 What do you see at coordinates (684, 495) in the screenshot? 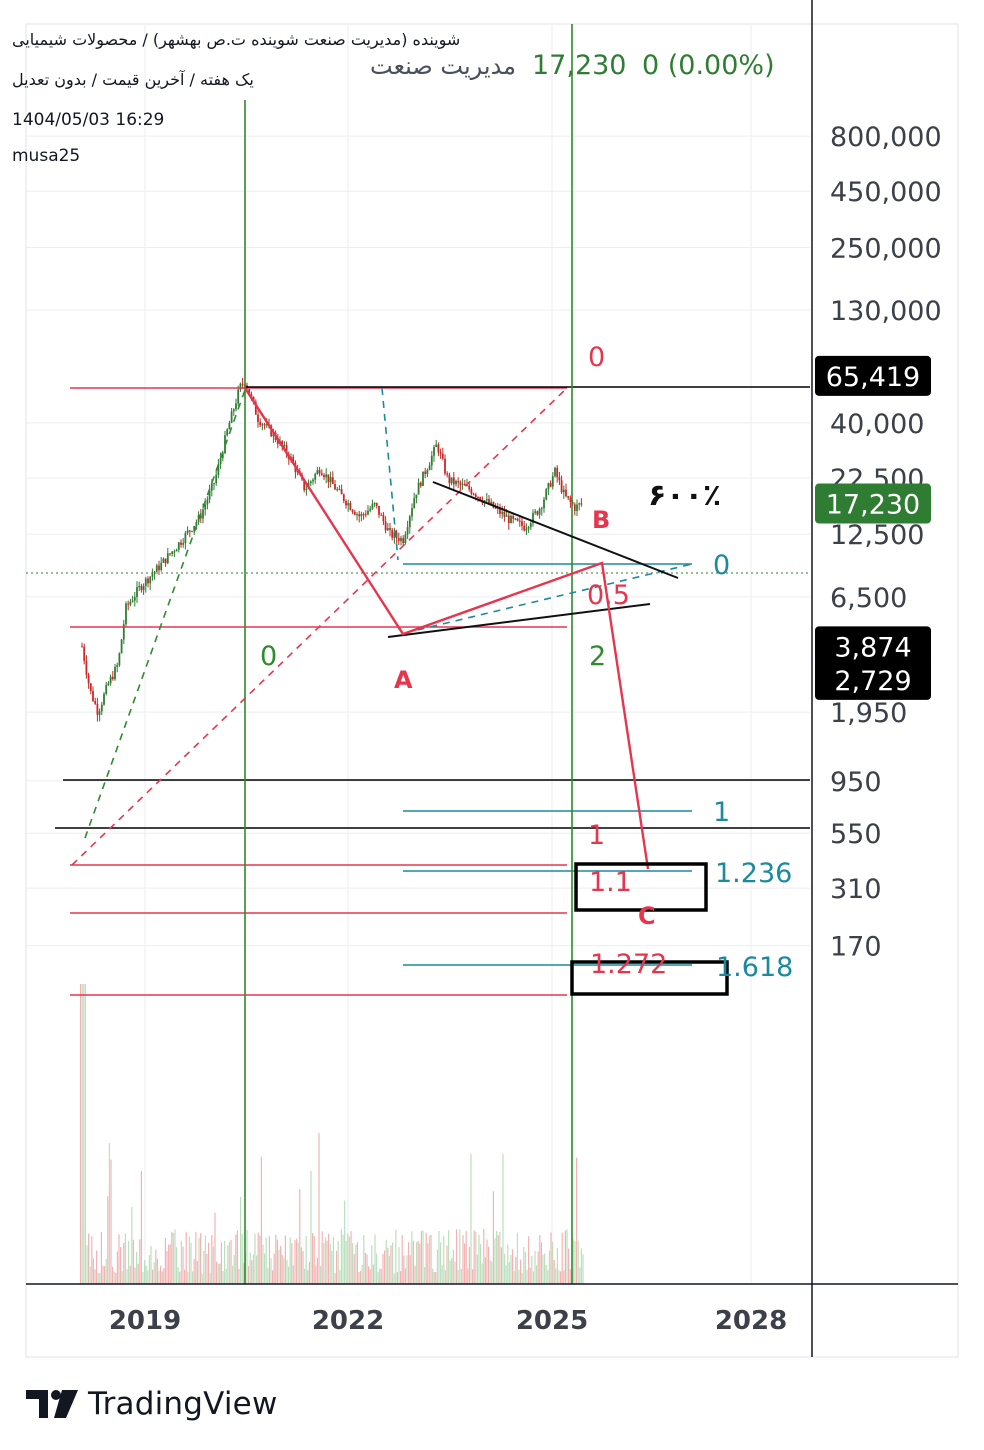
I see `percent-note: ۶۰۰٪` at bounding box center [684, 495].